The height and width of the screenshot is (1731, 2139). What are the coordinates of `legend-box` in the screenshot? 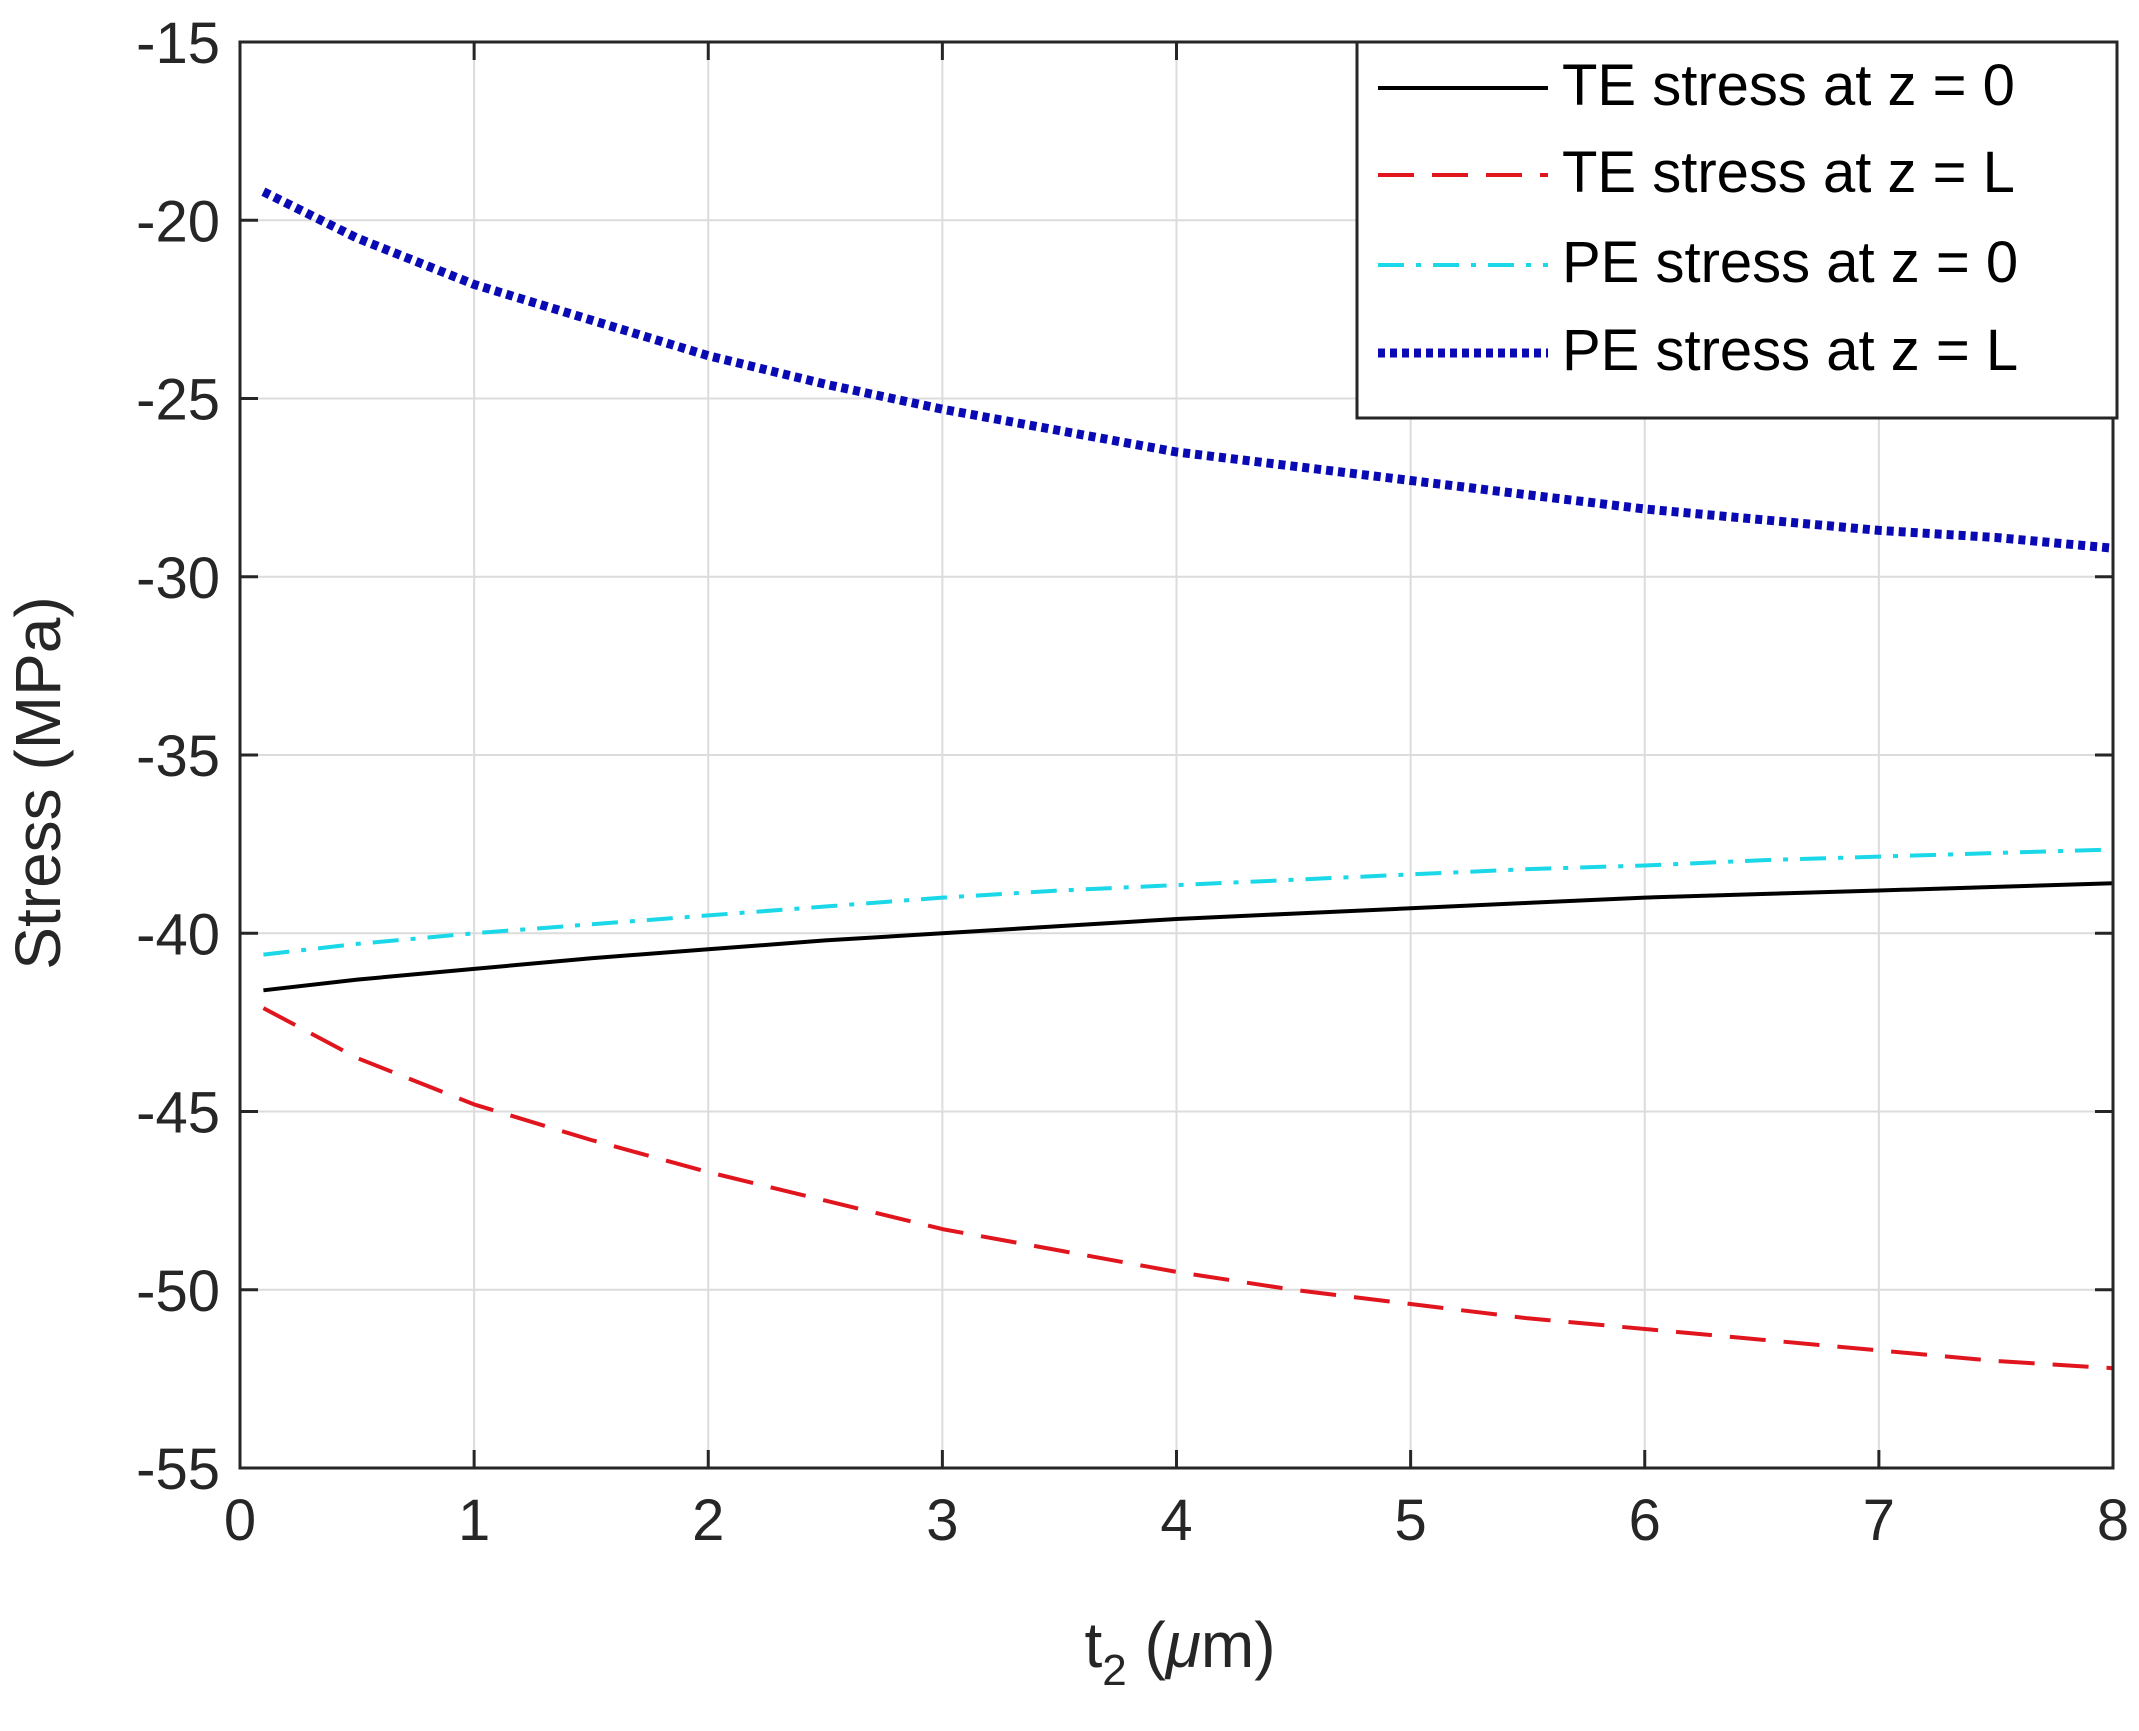 It's located at (1737, 230).